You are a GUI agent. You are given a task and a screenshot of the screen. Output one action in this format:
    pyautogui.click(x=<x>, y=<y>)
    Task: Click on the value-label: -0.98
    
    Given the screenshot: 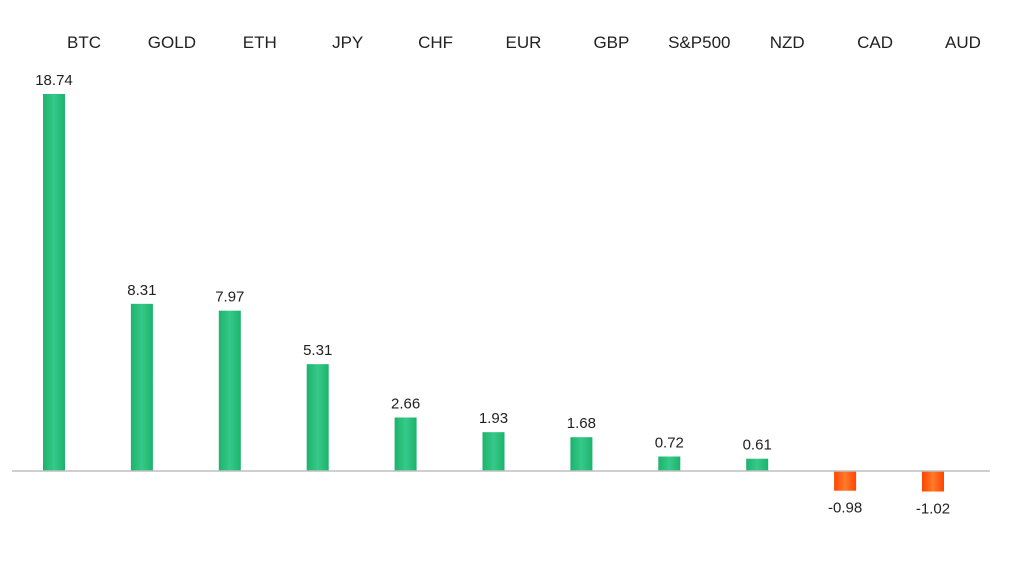 What is the action you would take?
    pyautogui.click(x=845, y=508)
    